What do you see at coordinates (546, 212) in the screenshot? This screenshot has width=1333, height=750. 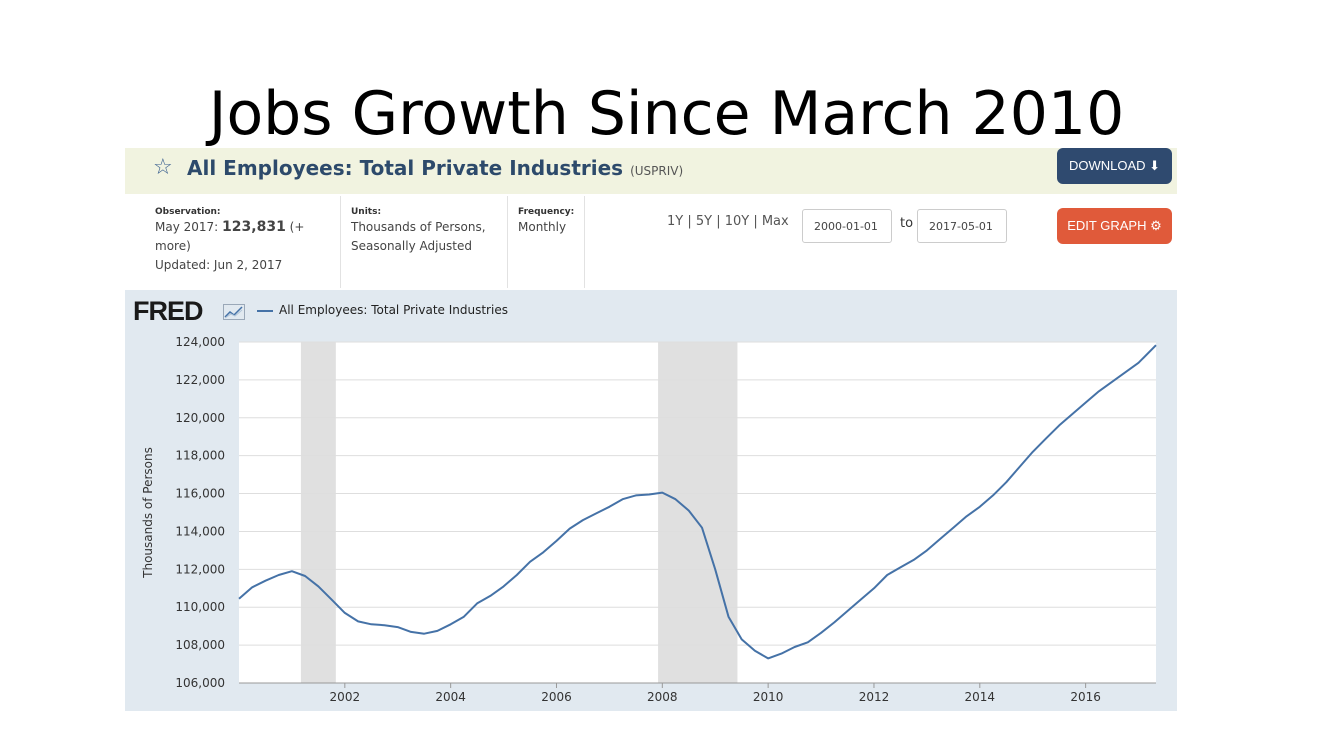 I see `frequency-label: Frequency:` at bounding box center [546, 212].